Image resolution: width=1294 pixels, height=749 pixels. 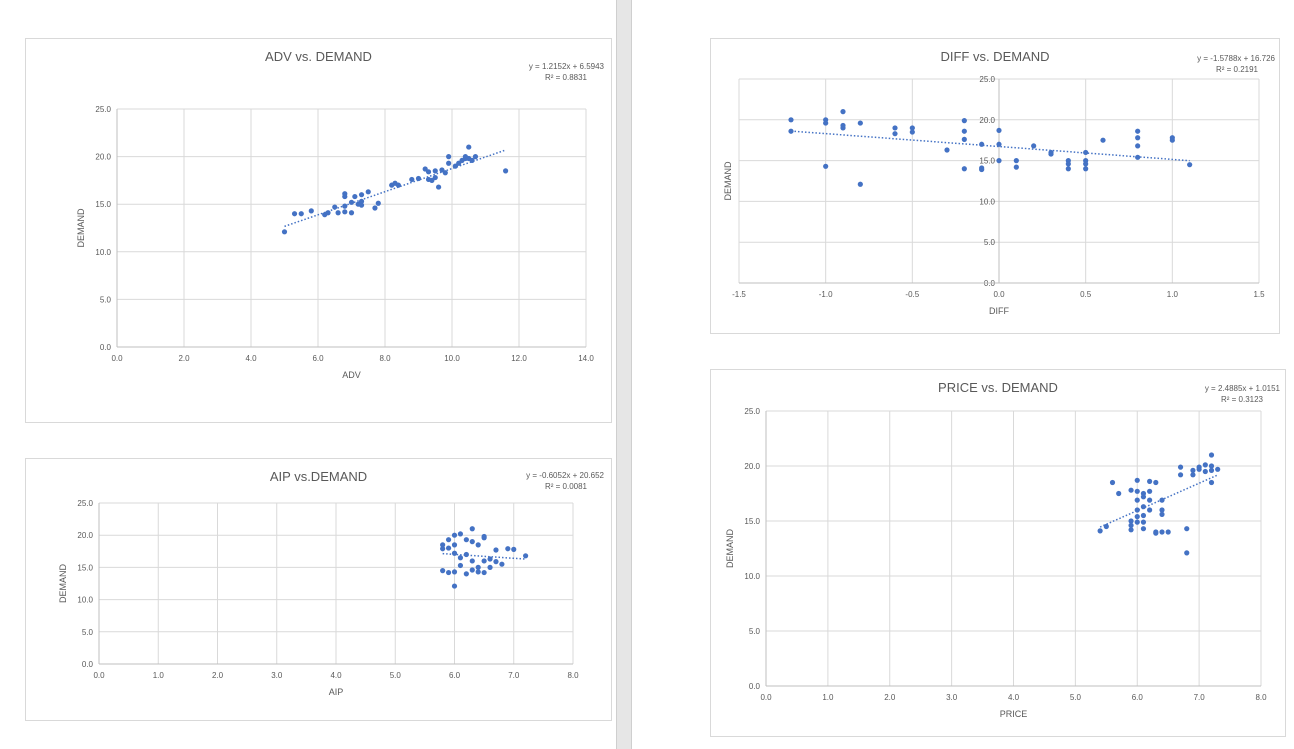 What do you see at coordinates (63, 584) in the screenshot?
I see `y-axis-label: DEMAND` at bounding box center [63, 584].